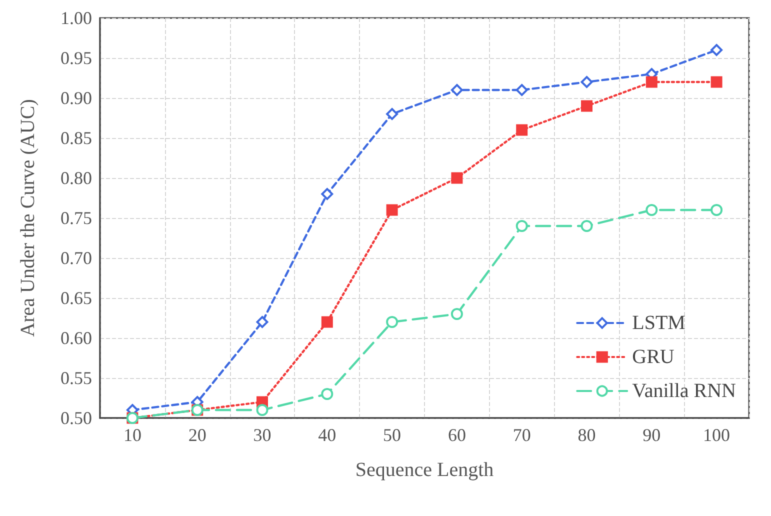  I want to click on y-tick-label: 0.70, so click(76, 258).